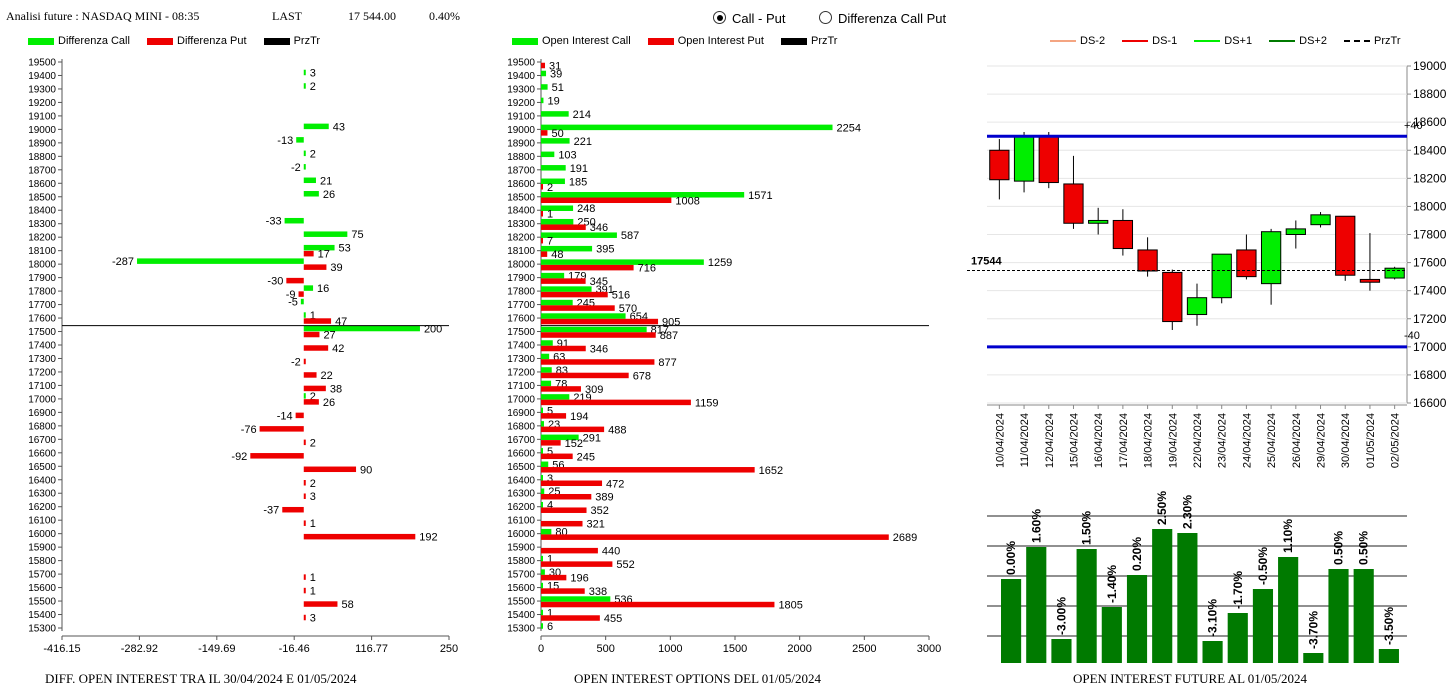 The height and width of the screenshot is (689, 1451). Describe the element at coordinates (521, 292) in the screenshot. I see `y-tick-label: 17800` at that location.